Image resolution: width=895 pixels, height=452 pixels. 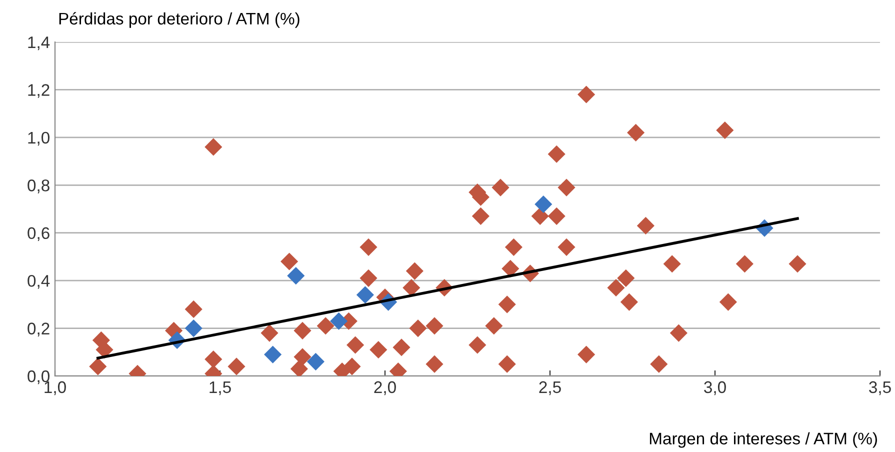 I want to click on y-axis-title: Pérdidas por deterioro / ATM (%), so click(x=179, y=20).